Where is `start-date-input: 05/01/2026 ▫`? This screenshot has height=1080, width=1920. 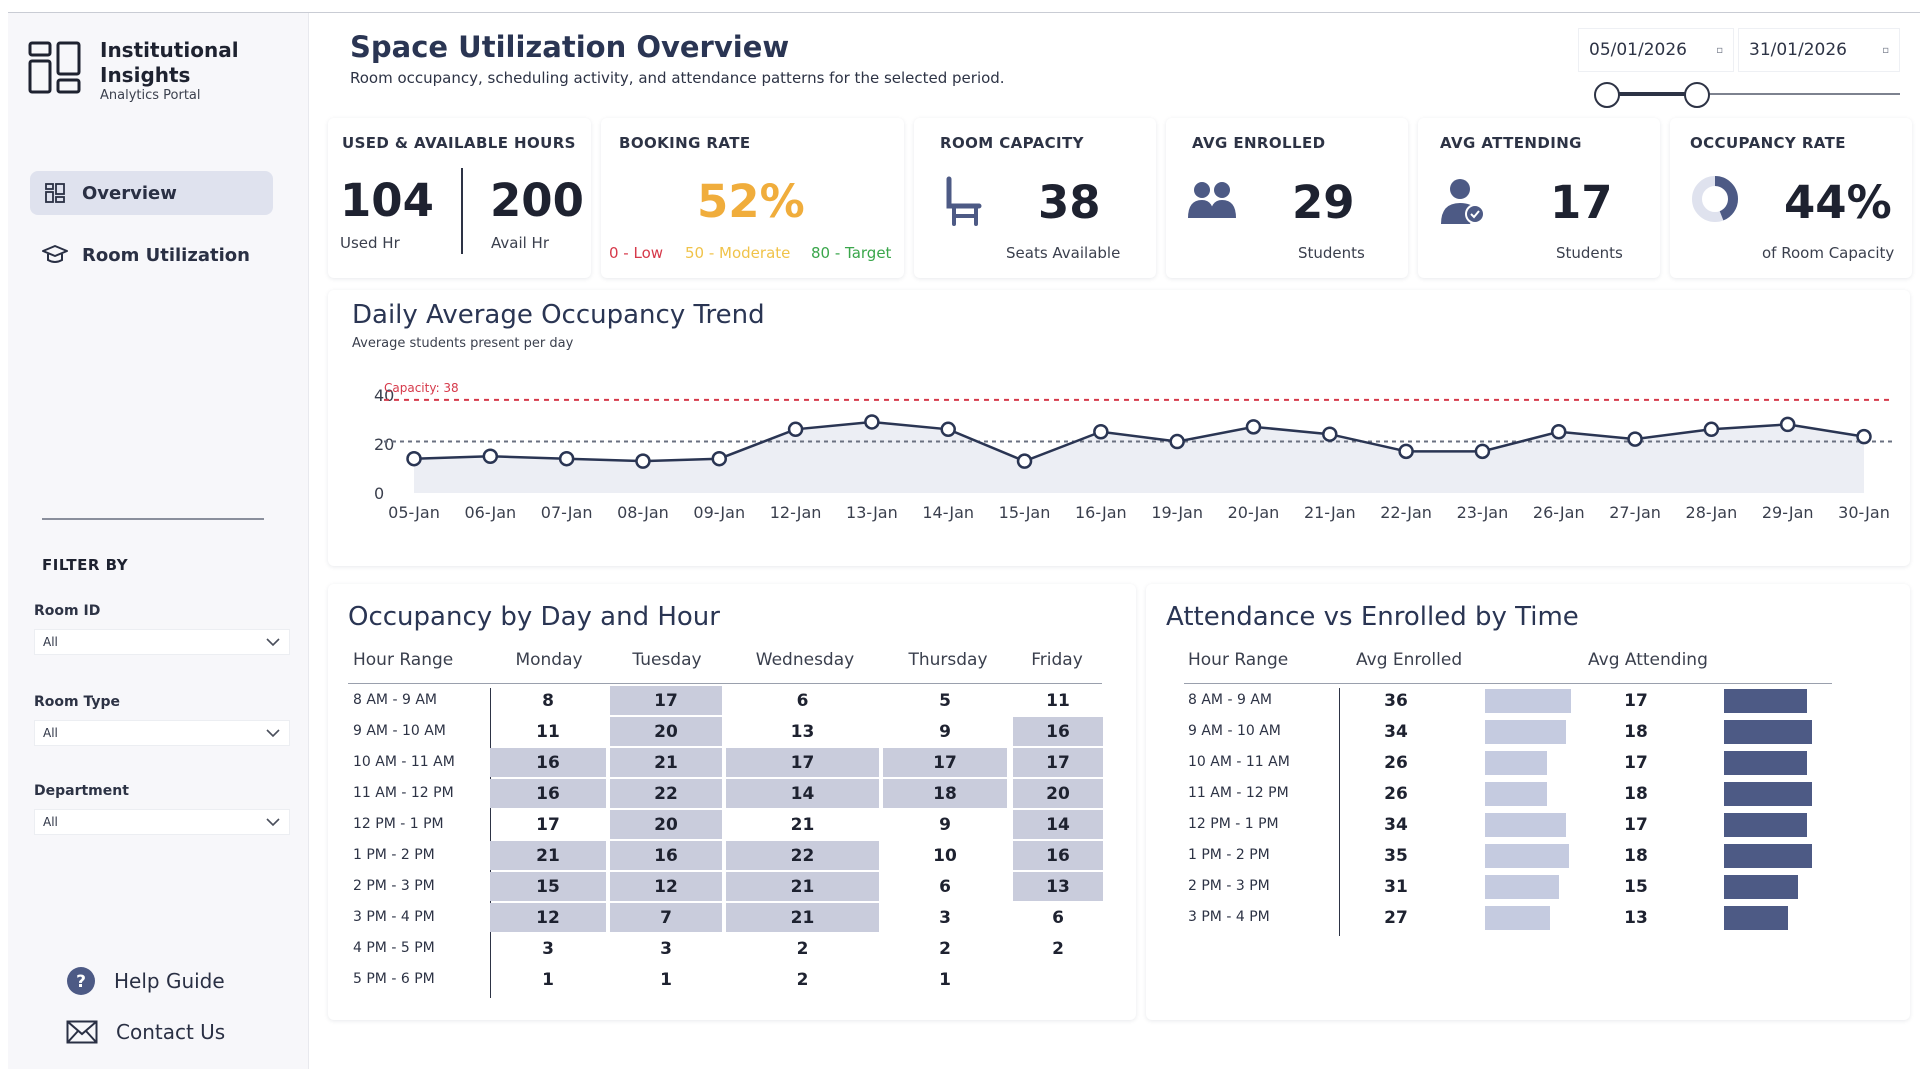 start-date-input: 05/01/2026 ▫ is located at coordinates (1656, 50).